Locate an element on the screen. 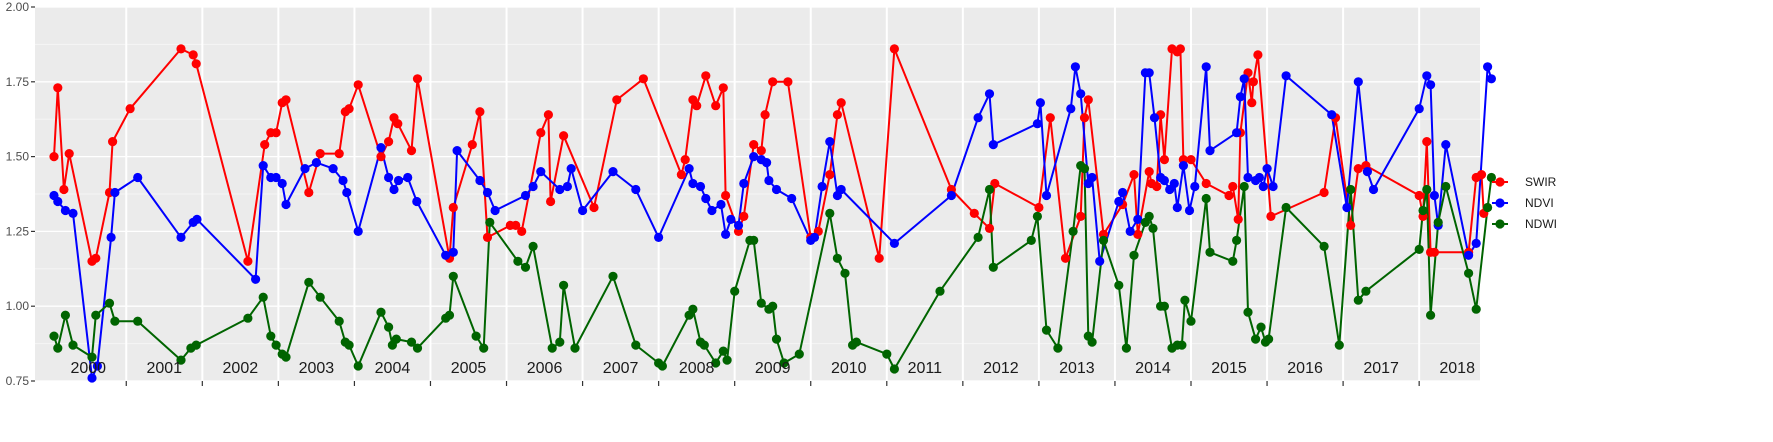 This screenshot has width=1773, height=442. y-tick-label: 1.00 is located at coordinates (18, 306).